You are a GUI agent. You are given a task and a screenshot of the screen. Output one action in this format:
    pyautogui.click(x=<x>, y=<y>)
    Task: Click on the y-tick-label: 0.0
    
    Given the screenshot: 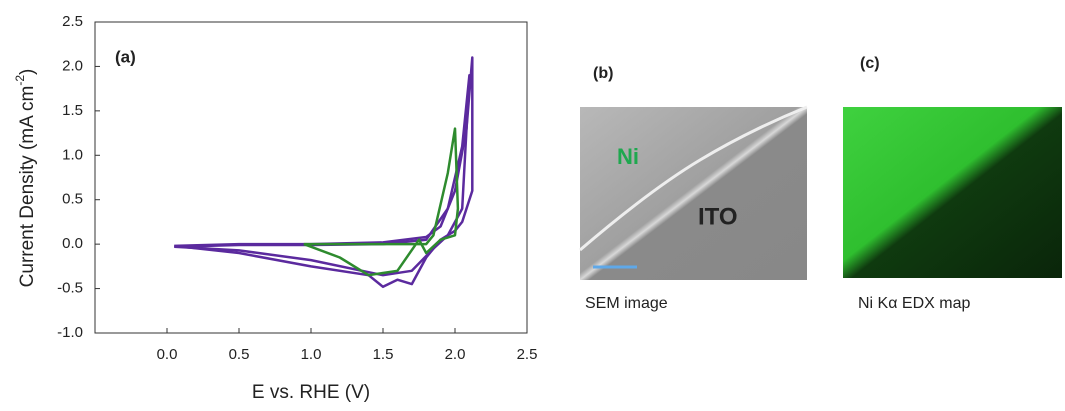 What is the action you would take?
    pyautogui.click(x=72, y=243)
    